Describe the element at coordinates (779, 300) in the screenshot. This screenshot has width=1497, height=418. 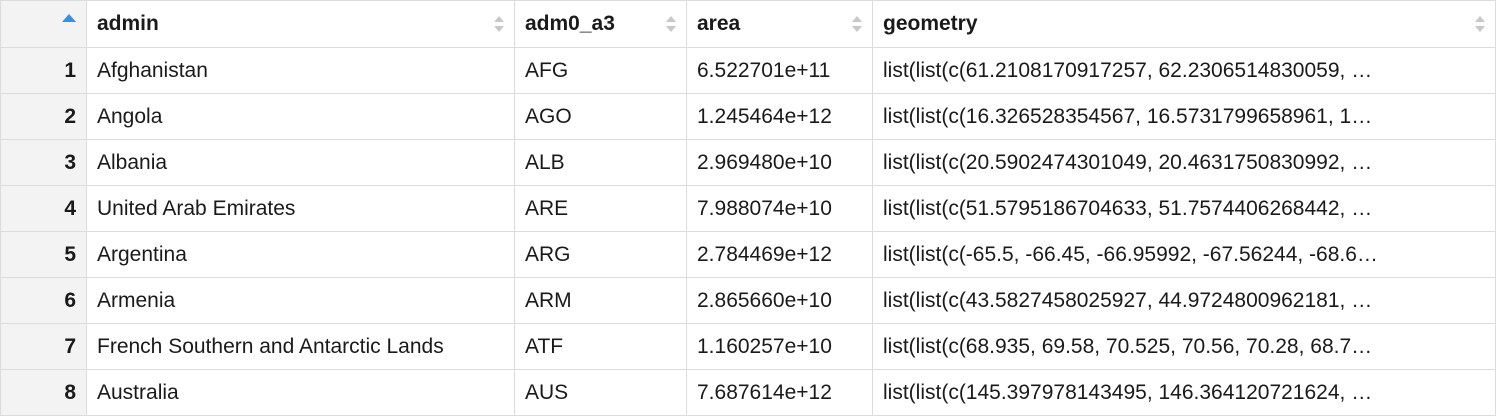
I see `cell-area: 2.865660e+10` at that location.